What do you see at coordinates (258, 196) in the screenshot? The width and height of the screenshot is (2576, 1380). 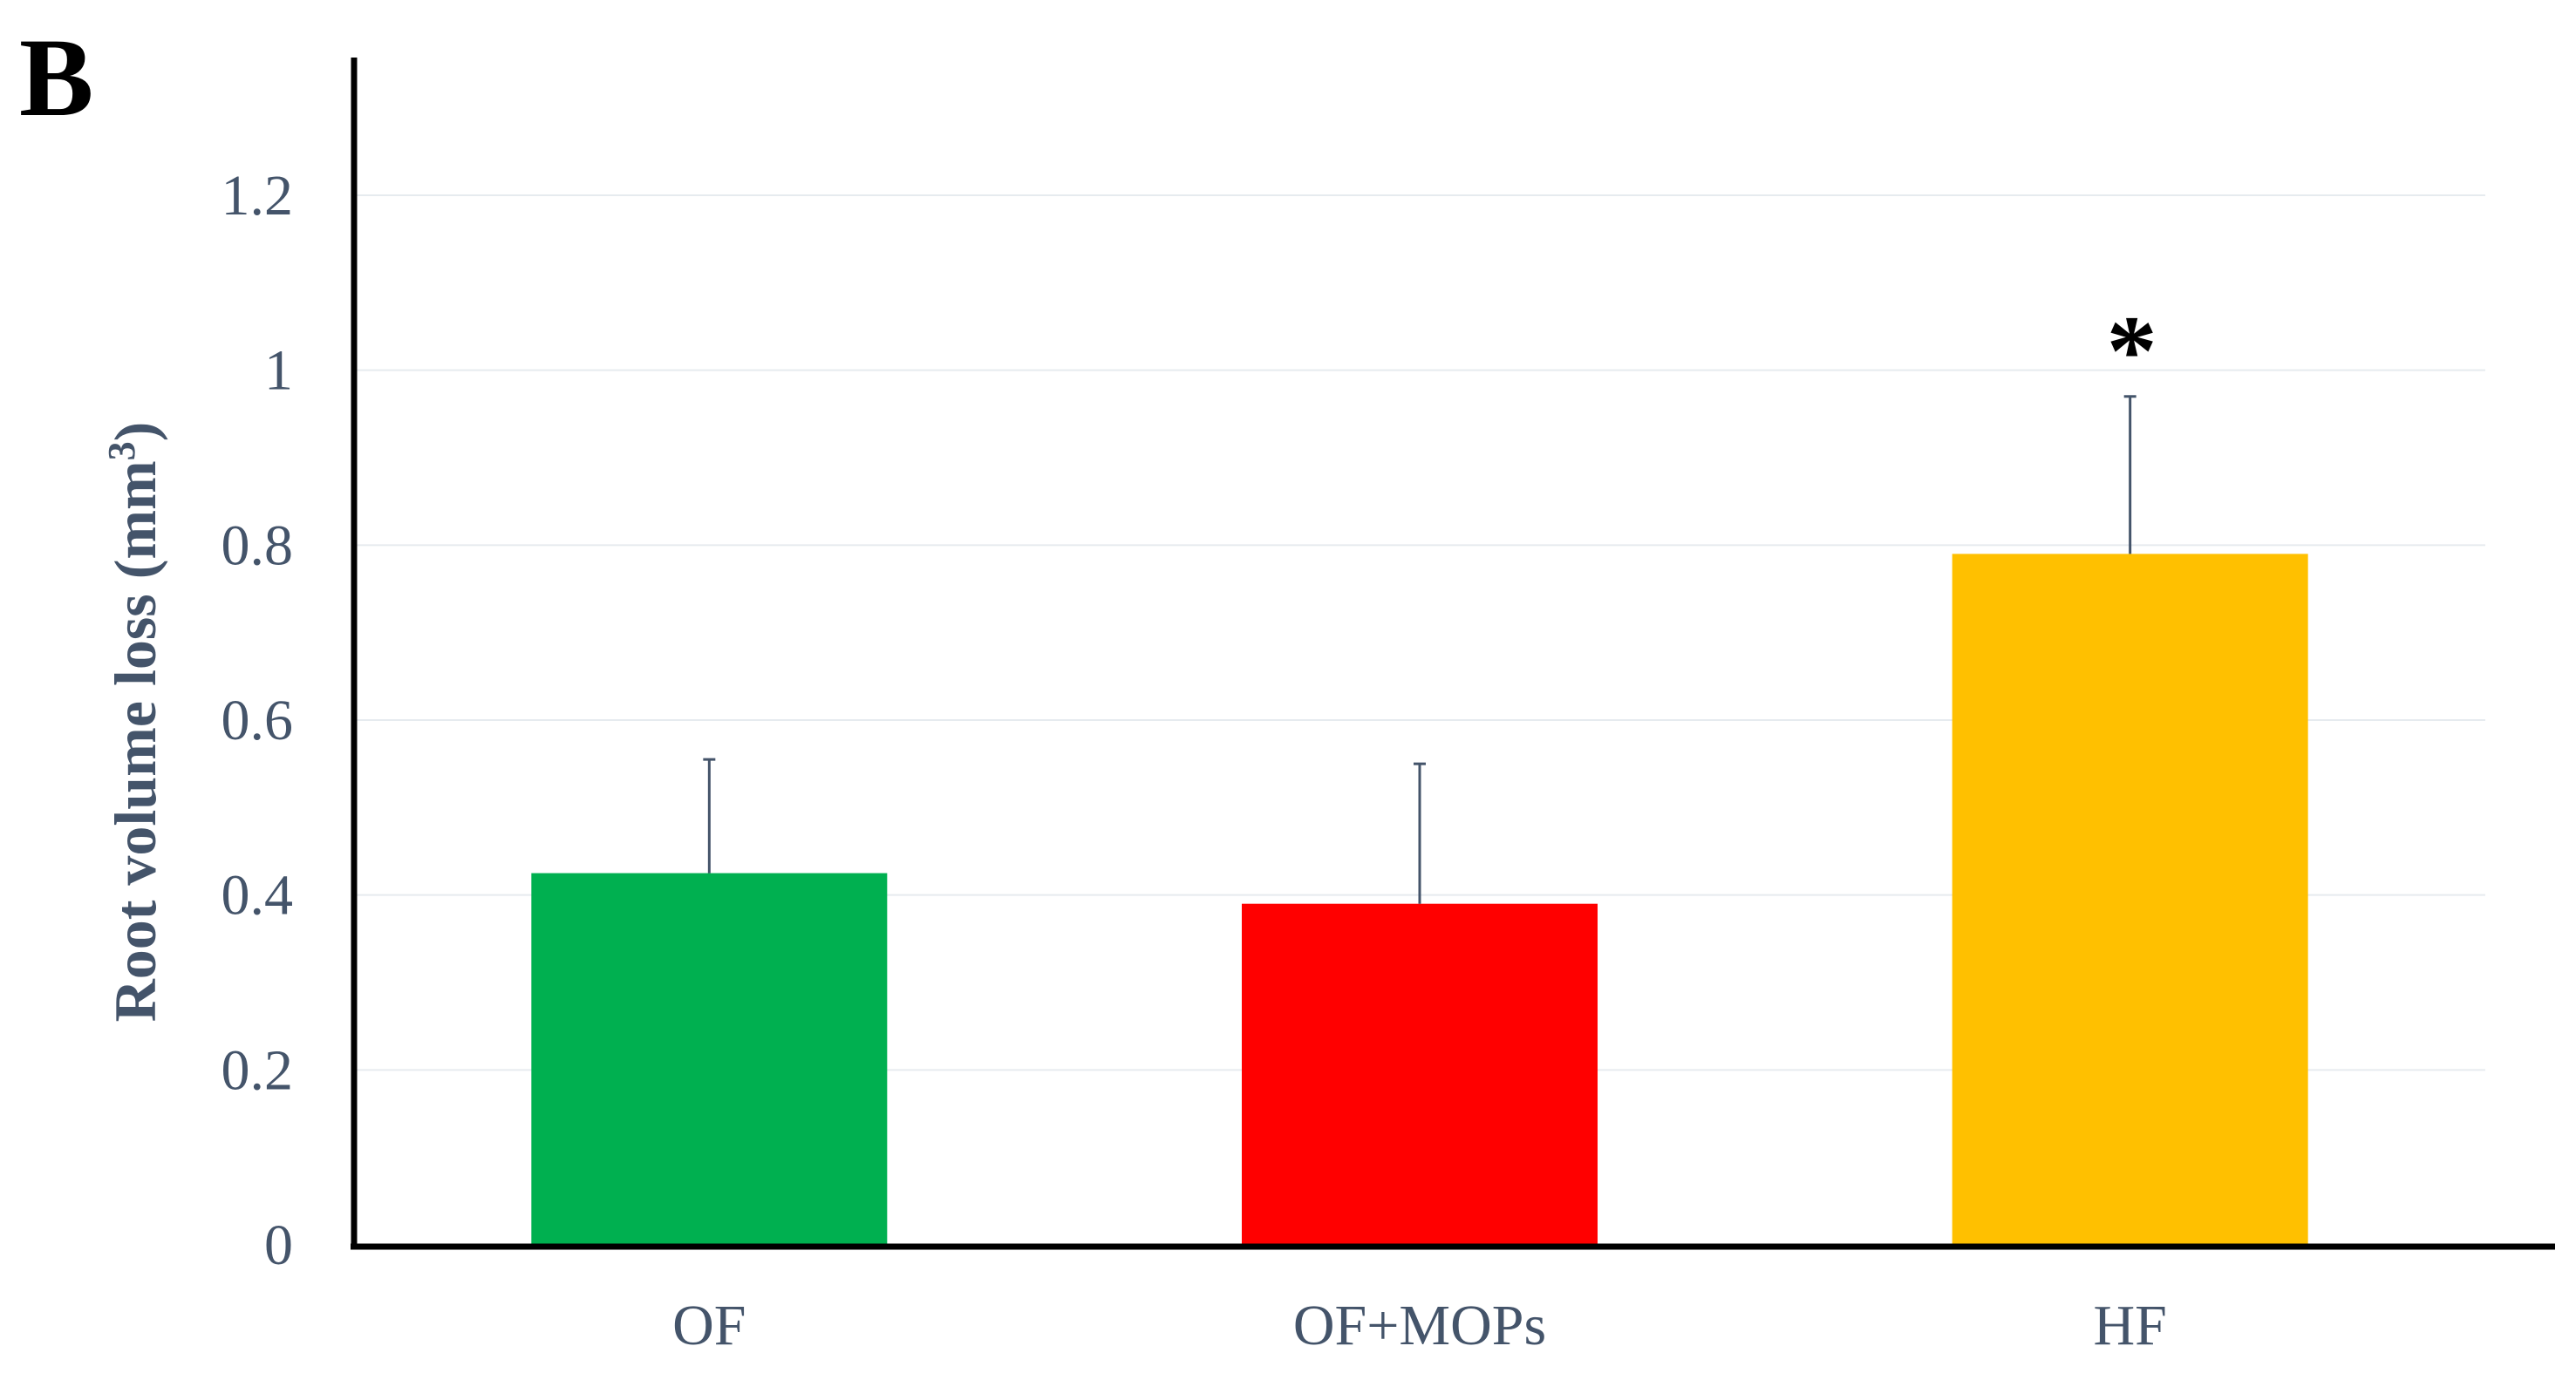 I see `y-tick-label: 1.2` at bounding box center [258, 196].